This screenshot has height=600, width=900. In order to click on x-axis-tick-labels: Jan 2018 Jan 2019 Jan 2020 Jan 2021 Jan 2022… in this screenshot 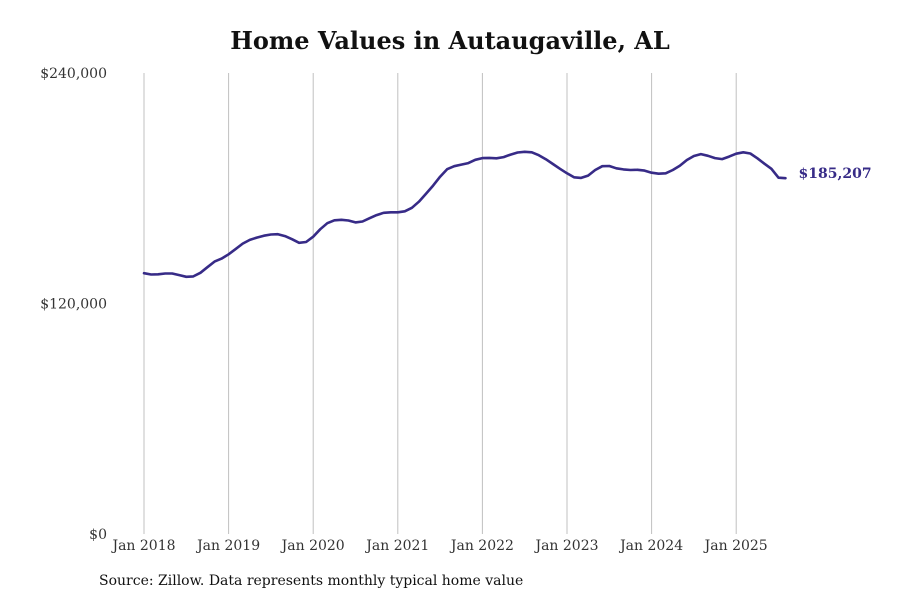, I will do `click(438, 546)`.